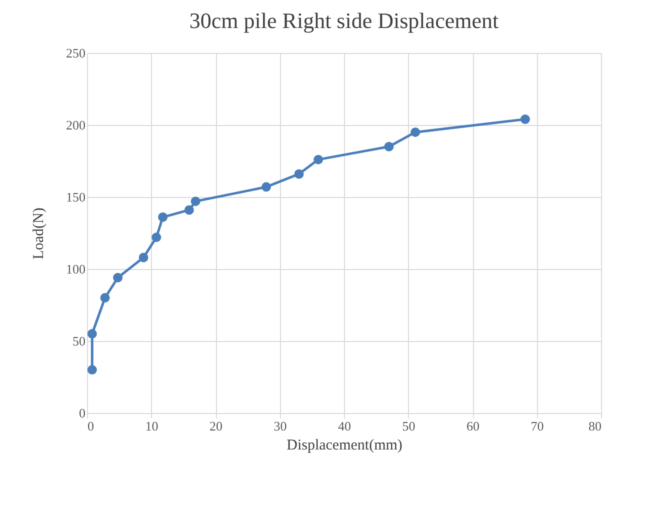  What do you see at coordinates (216, 426) in the screenshot?
I see `x-tick-label: 20` at bounding box center [216, 426].